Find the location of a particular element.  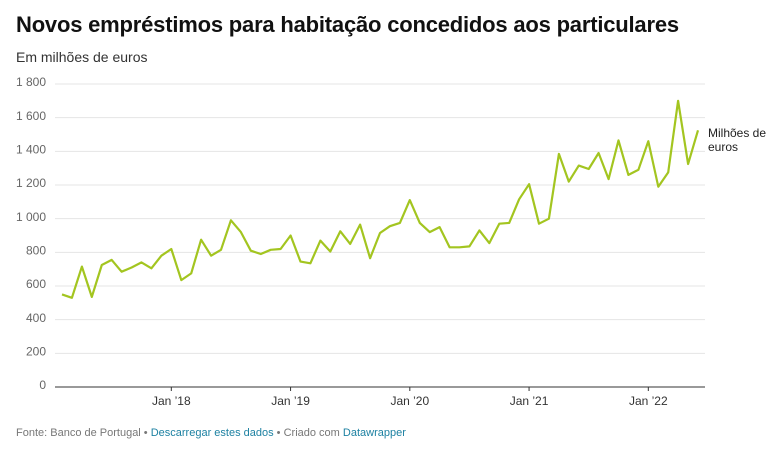

download-link: Descarregar estes dados is located at coordinates (212, 433).